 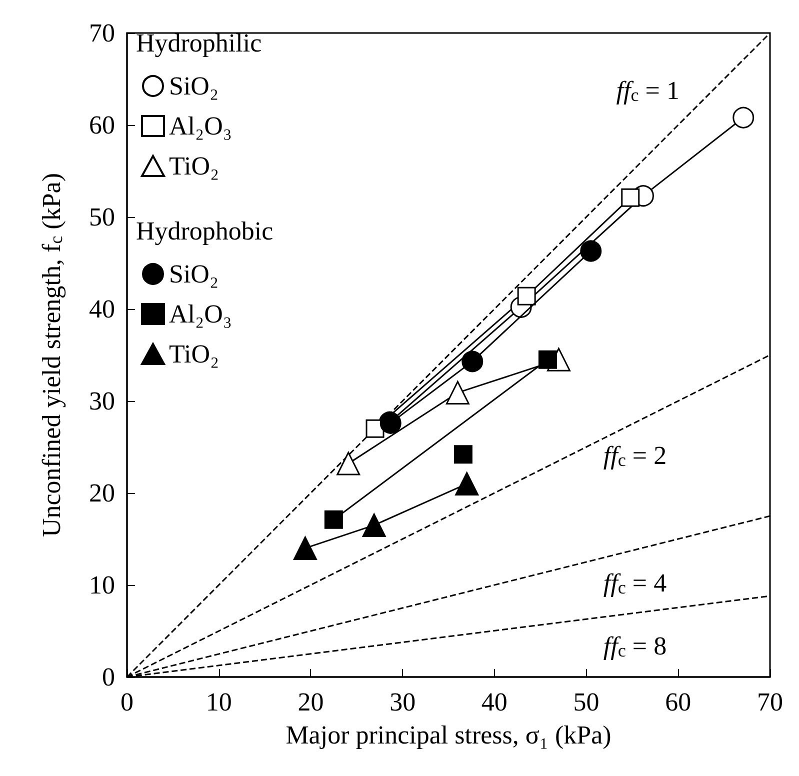 I want to click on x-tick-label: 70, so click(x=770, y=702).